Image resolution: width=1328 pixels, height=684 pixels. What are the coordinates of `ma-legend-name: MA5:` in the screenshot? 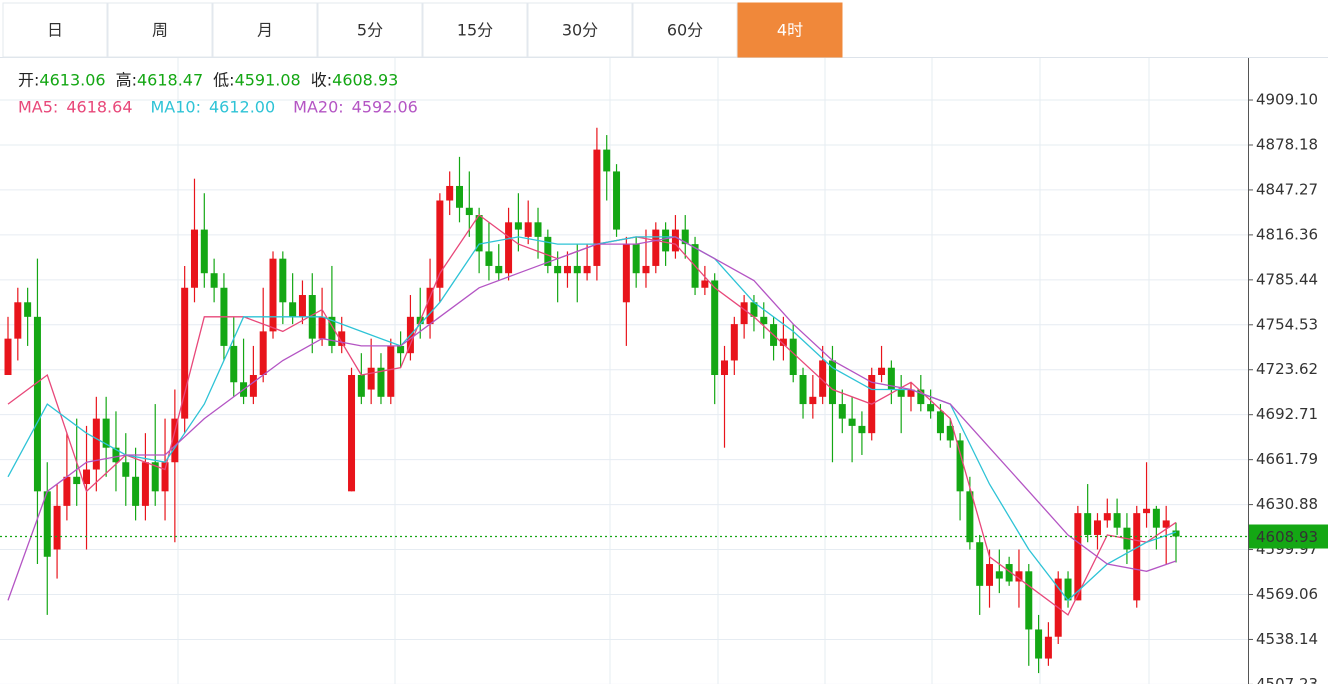 It's located at (38, 107).